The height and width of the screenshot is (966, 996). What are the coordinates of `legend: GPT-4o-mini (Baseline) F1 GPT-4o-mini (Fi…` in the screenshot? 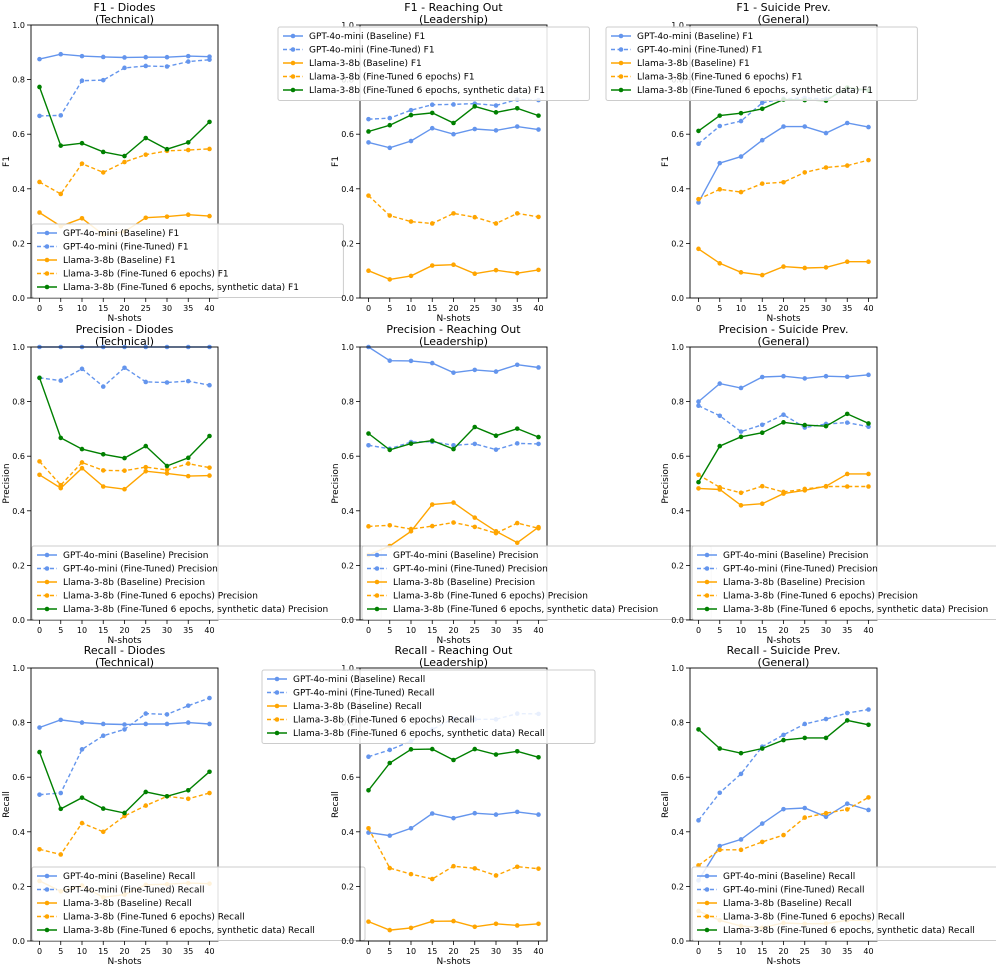 It's located at (433, 63).